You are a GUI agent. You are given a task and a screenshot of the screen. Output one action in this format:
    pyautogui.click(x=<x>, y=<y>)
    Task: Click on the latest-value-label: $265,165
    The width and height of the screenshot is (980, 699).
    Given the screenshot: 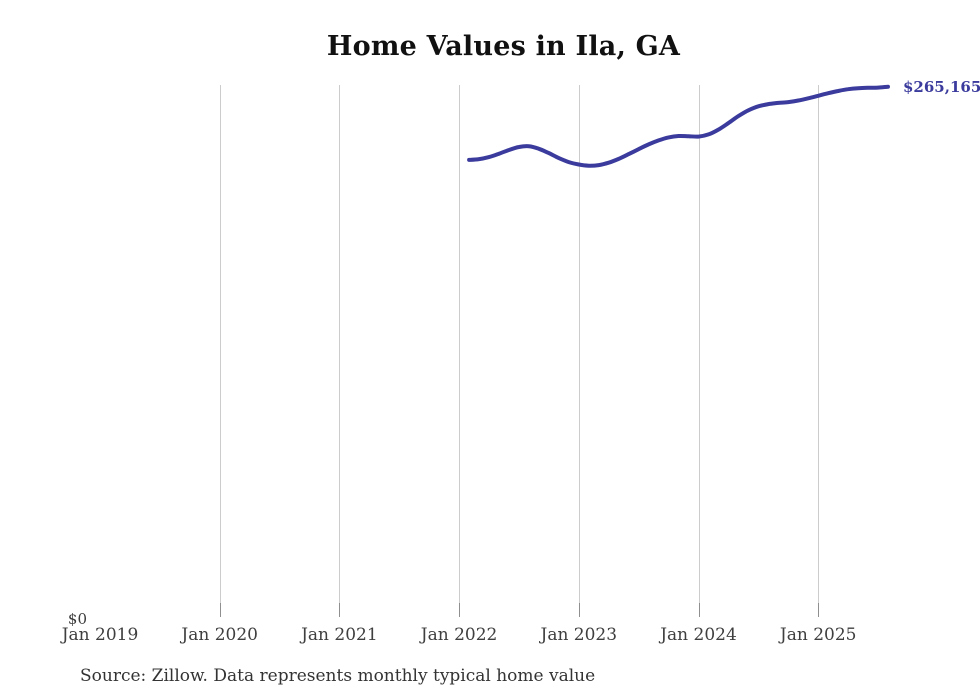 What is the action you would take?
    pyautogui.click(x=941, y=87)
    